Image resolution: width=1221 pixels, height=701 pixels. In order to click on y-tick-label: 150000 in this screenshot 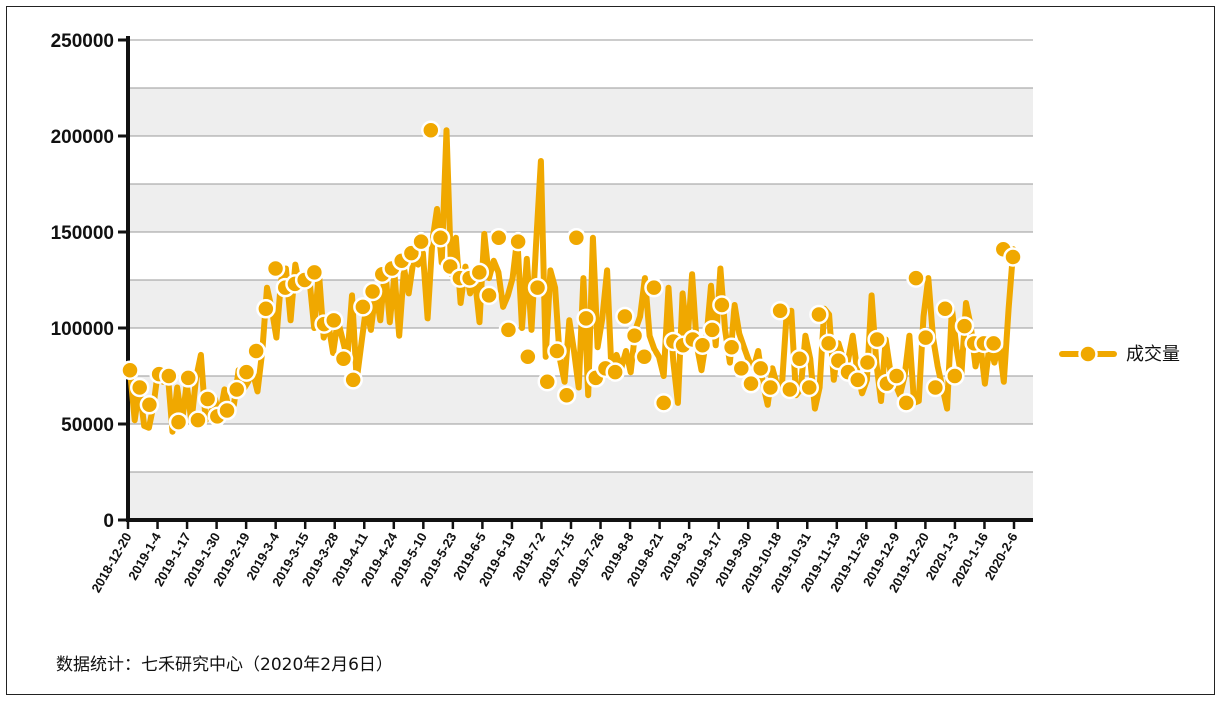, I will do `click(82, 233)`.